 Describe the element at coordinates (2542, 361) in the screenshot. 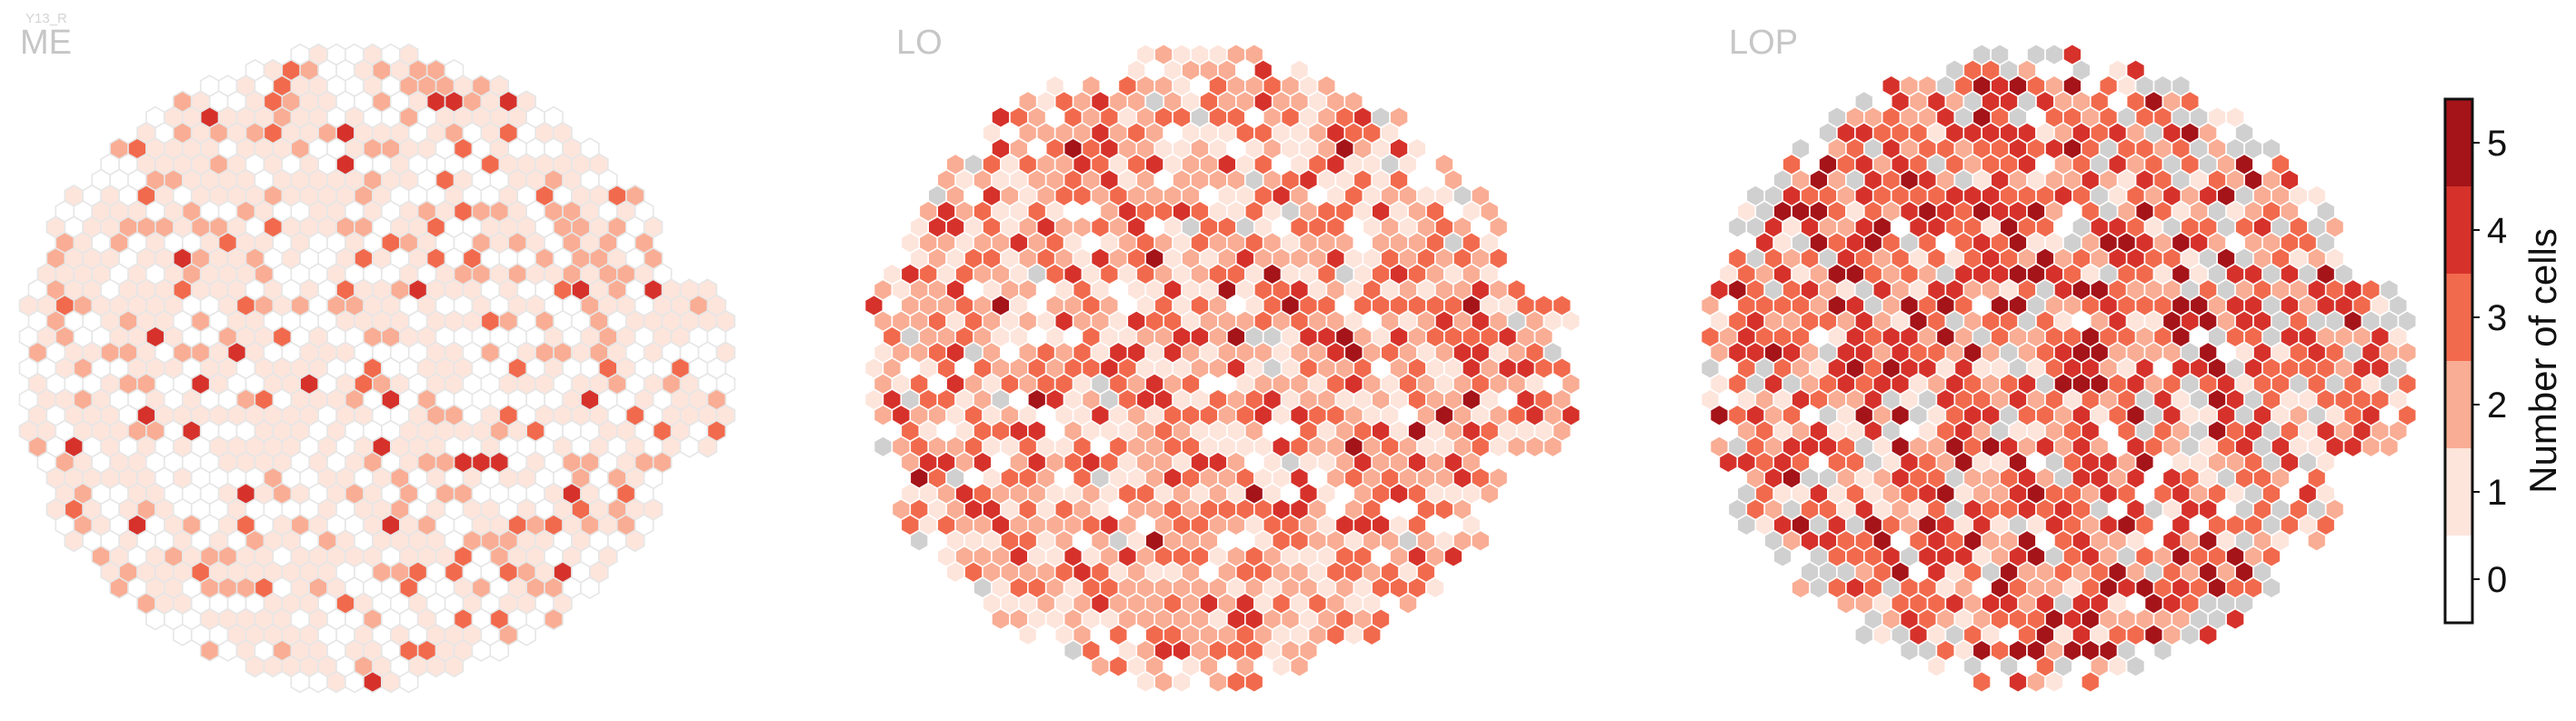

I see `colorbar-label: Number of cells` at that location.